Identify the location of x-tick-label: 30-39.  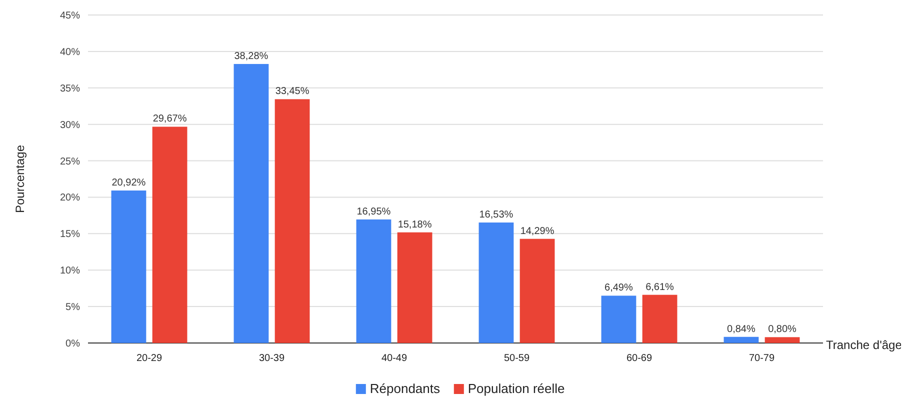
(271, 358).